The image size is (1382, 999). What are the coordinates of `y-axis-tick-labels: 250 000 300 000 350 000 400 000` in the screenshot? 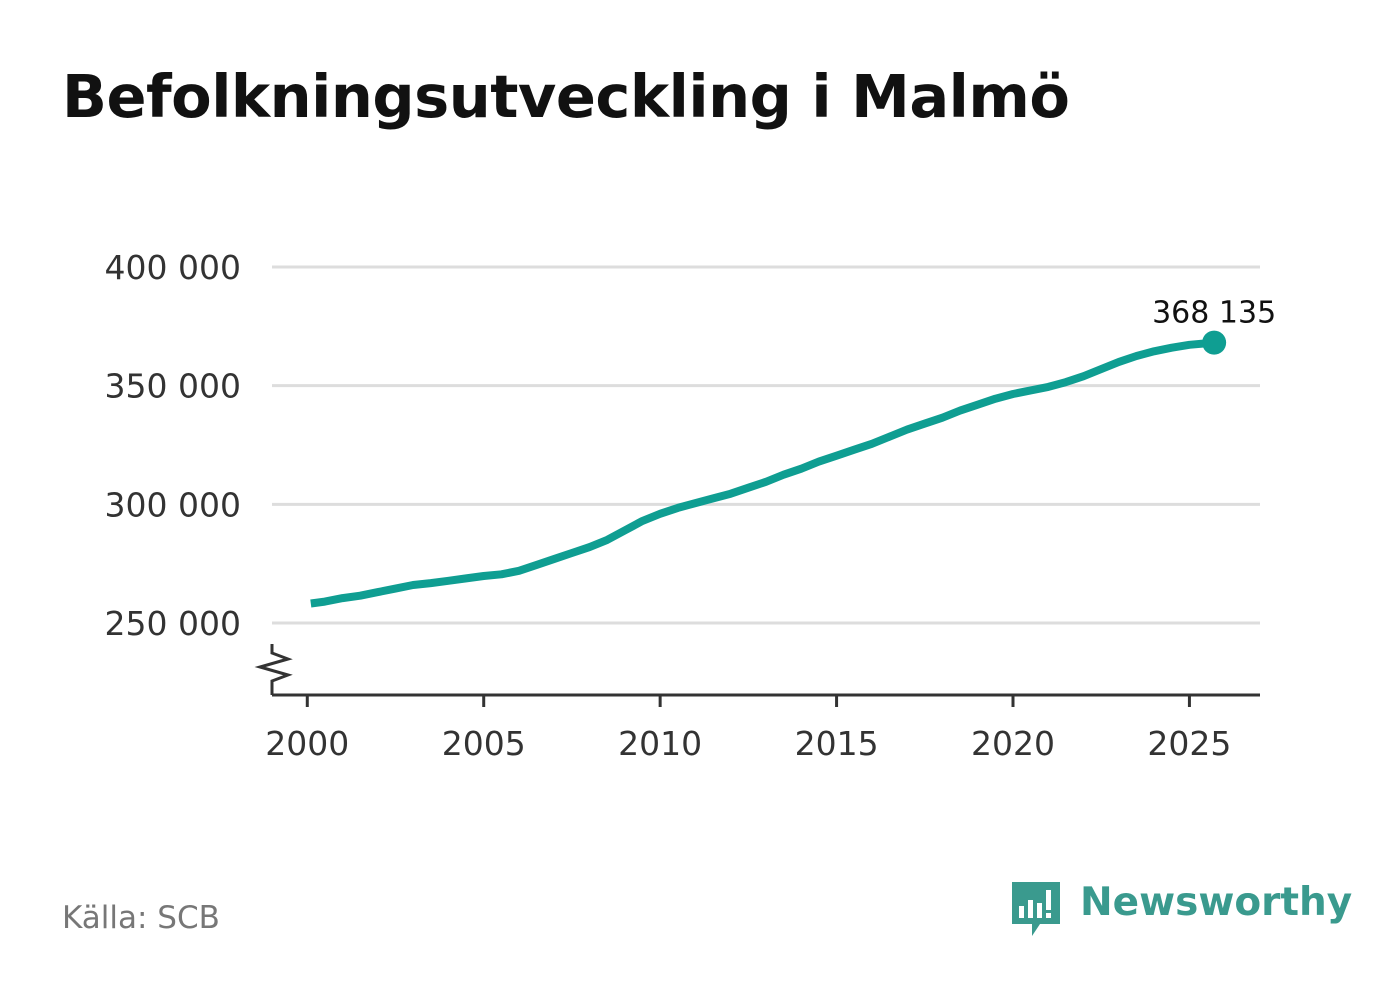 It's located at (173, 445).